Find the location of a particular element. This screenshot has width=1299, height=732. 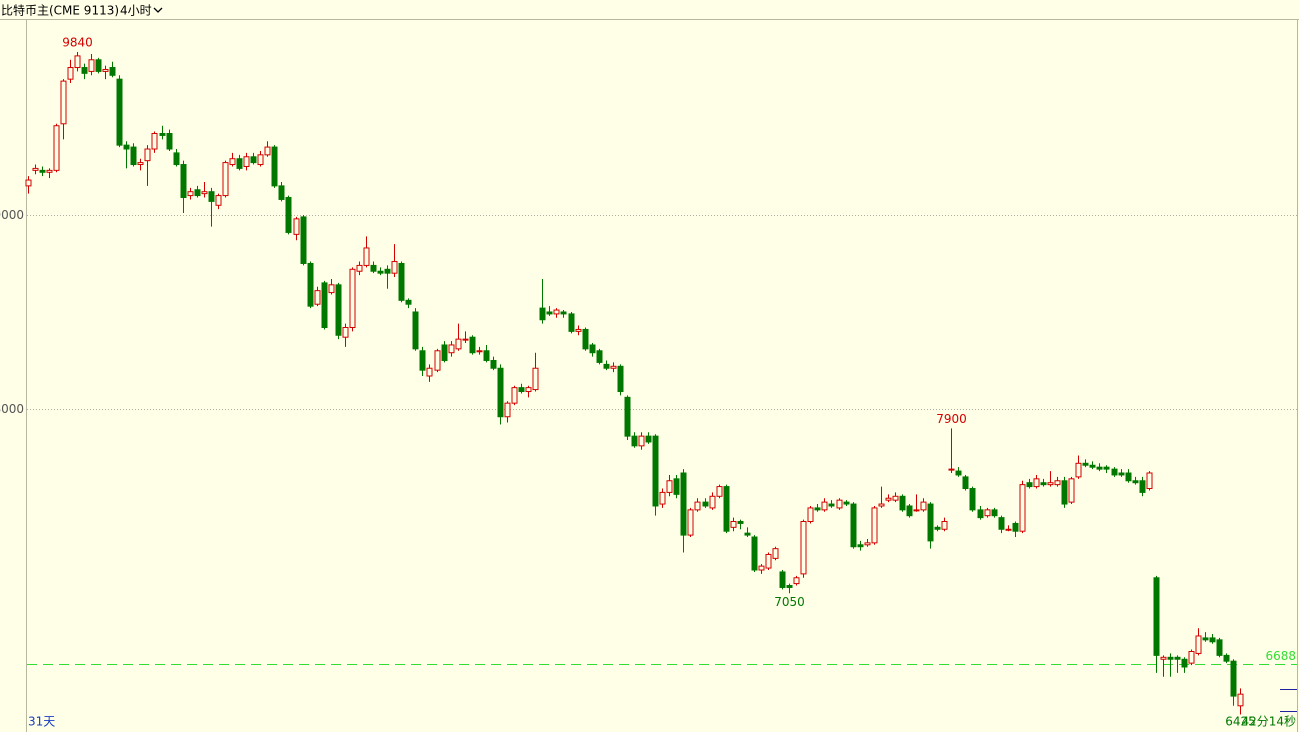

high-label: 7900 is located at coordinates (951, 419).